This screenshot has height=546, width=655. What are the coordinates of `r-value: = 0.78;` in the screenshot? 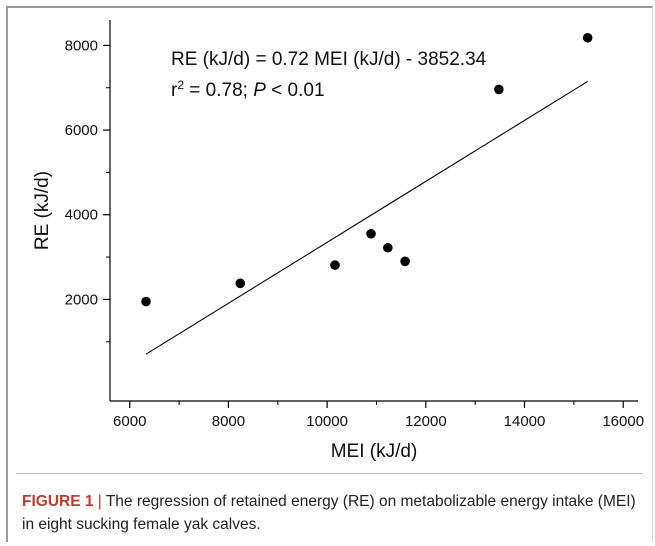 It's located at (218, 90).